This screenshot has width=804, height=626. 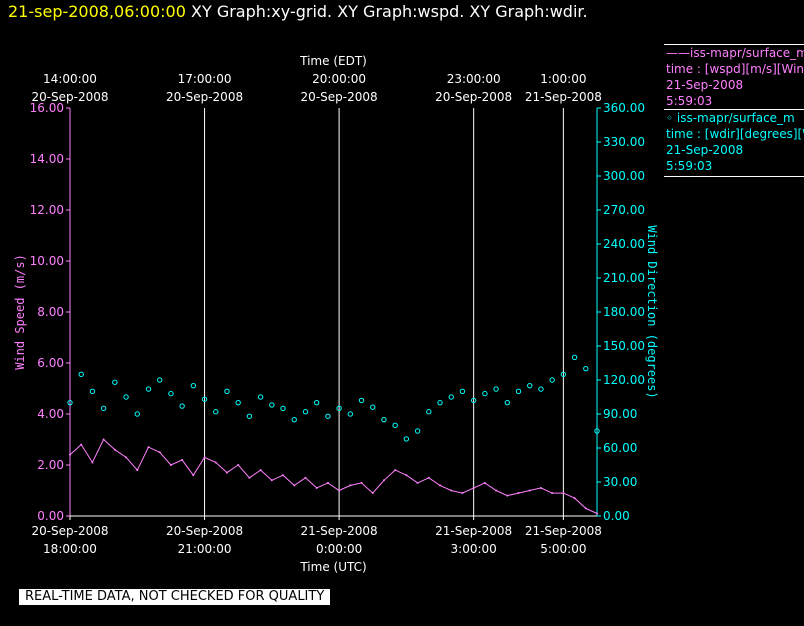 I want to click on quality-disclaimer: REAL-TIME DATA, NOT CHECKED FOR QUALITY, so click(x=175, y=597).